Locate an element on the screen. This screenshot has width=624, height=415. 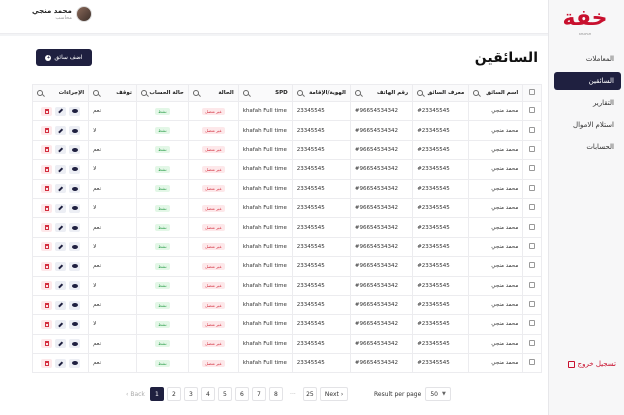
brand-logo: خفة KHAFAH is located at coordinates (585, 22).